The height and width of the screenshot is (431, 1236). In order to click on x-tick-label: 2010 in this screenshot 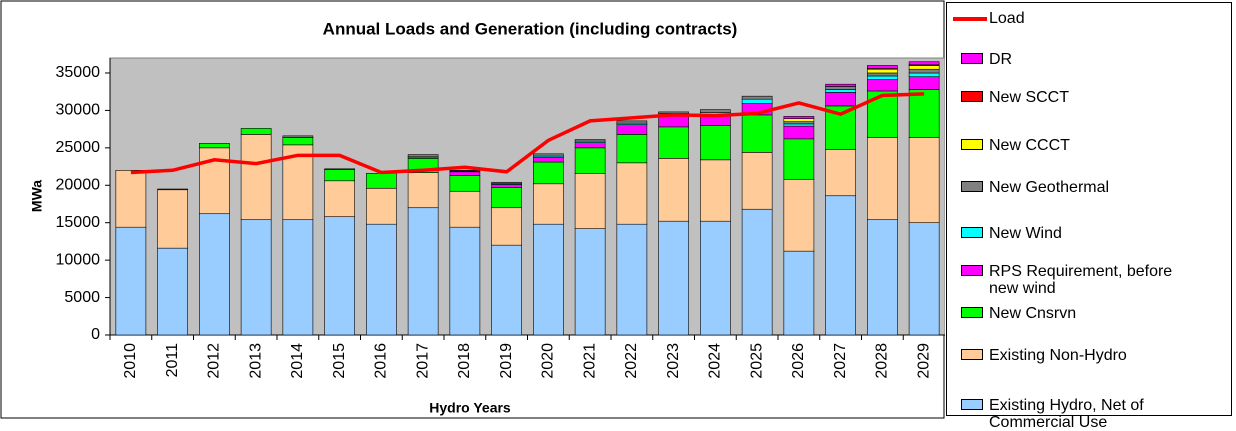, I will do `click(130, 361)`.